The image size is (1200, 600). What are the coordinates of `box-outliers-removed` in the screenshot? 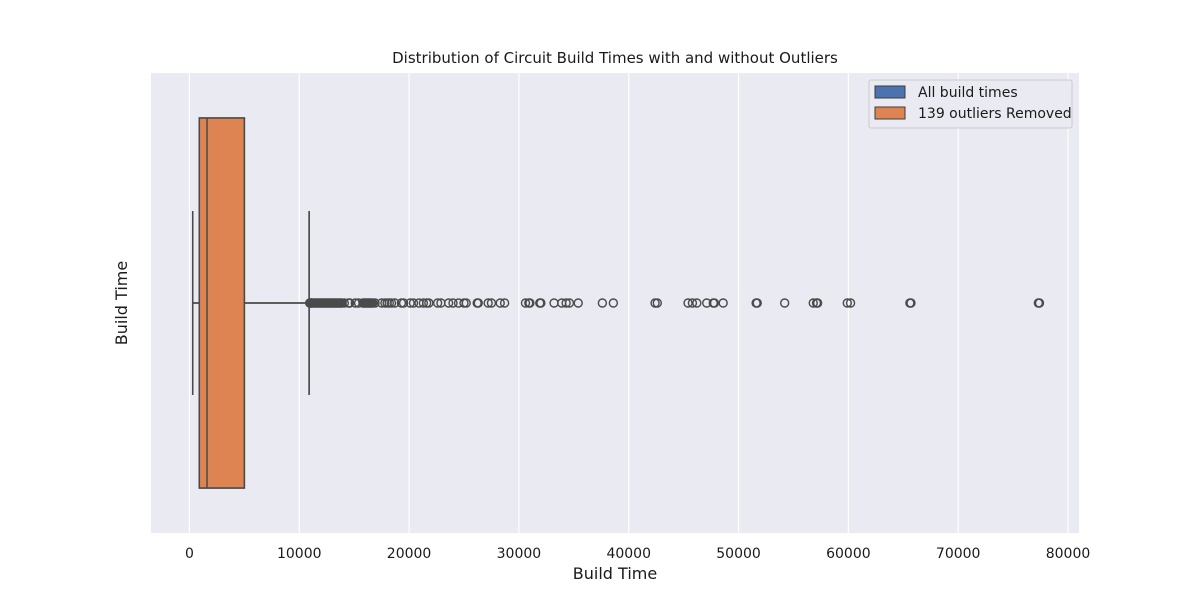 It's located at (250, 303).